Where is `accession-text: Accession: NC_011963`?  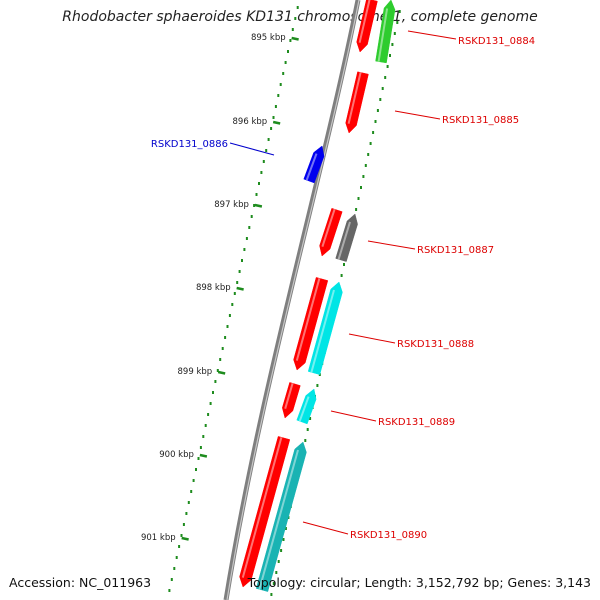
accession-text: Accession: NC_011963 is located at coordinates (80, 582).